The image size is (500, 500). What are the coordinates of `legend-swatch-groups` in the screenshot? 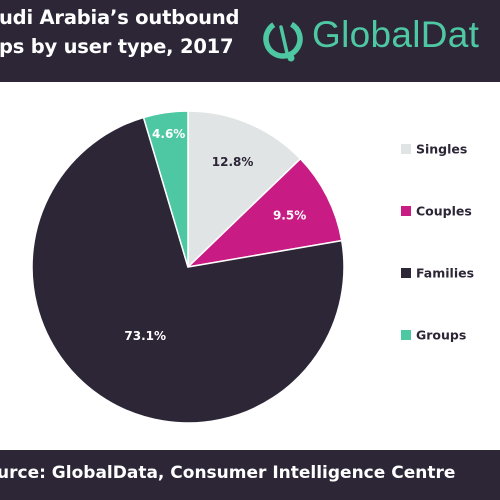 It's located at (406, 335).